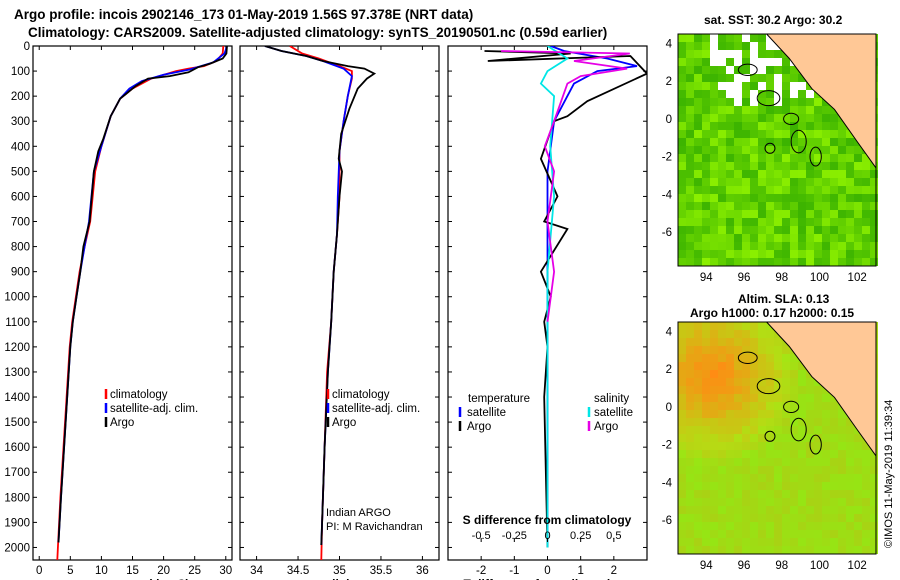  What do you see at coordinates (667, 158) in the screenshot?
I see `map-y-tick-label: -2` at bounding box center [667, 158].